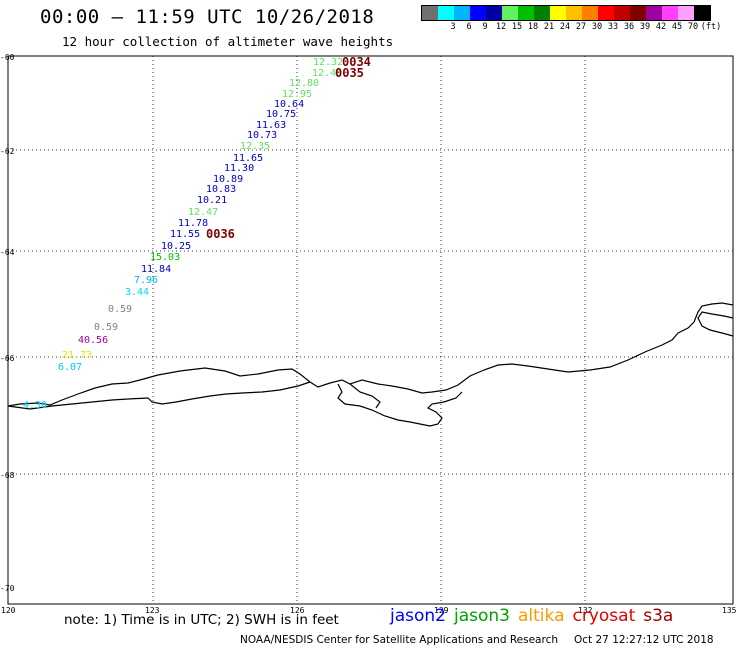 This screenshot has height=650, width=740. I want to click on latitude-label: -60, so click(7, 57).